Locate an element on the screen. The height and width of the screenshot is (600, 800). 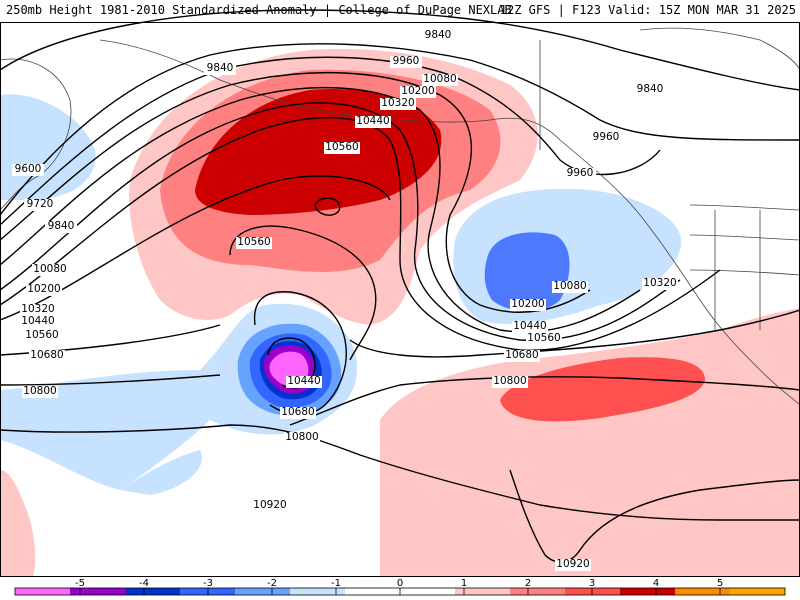
colorbar-tick-label: 1 is located at coordinates (464, 583).